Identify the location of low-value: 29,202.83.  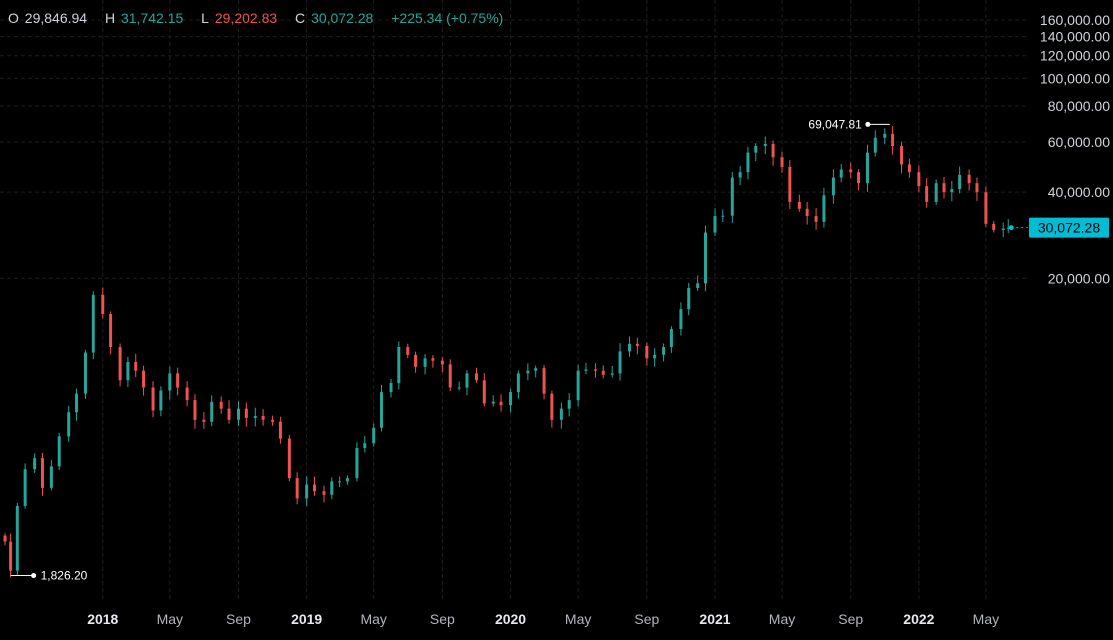
(246, 18).